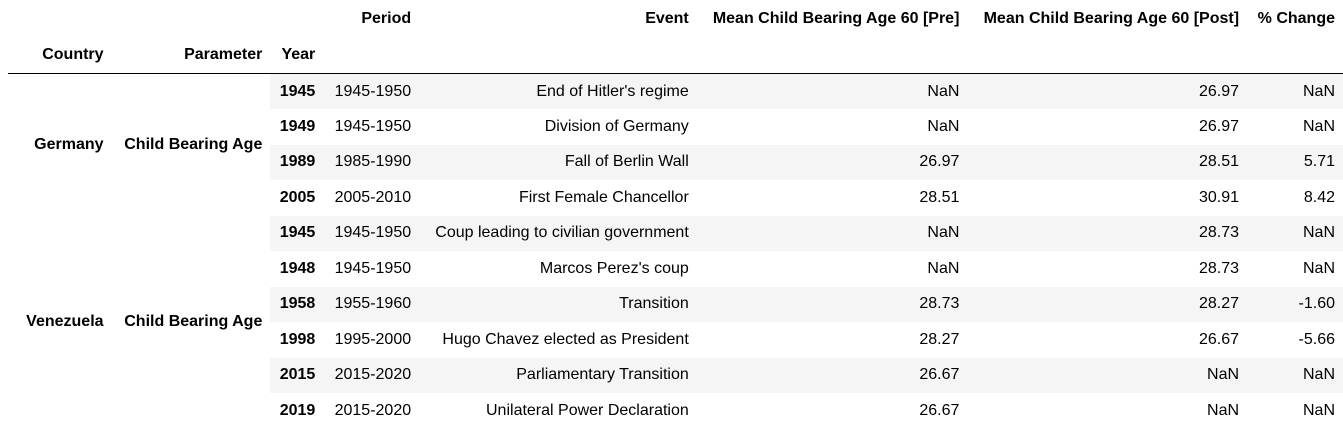 This screenshot has height=429, width=1343. I want to click on event-cell: Unilateral Power Declaration, so click(558, 411).